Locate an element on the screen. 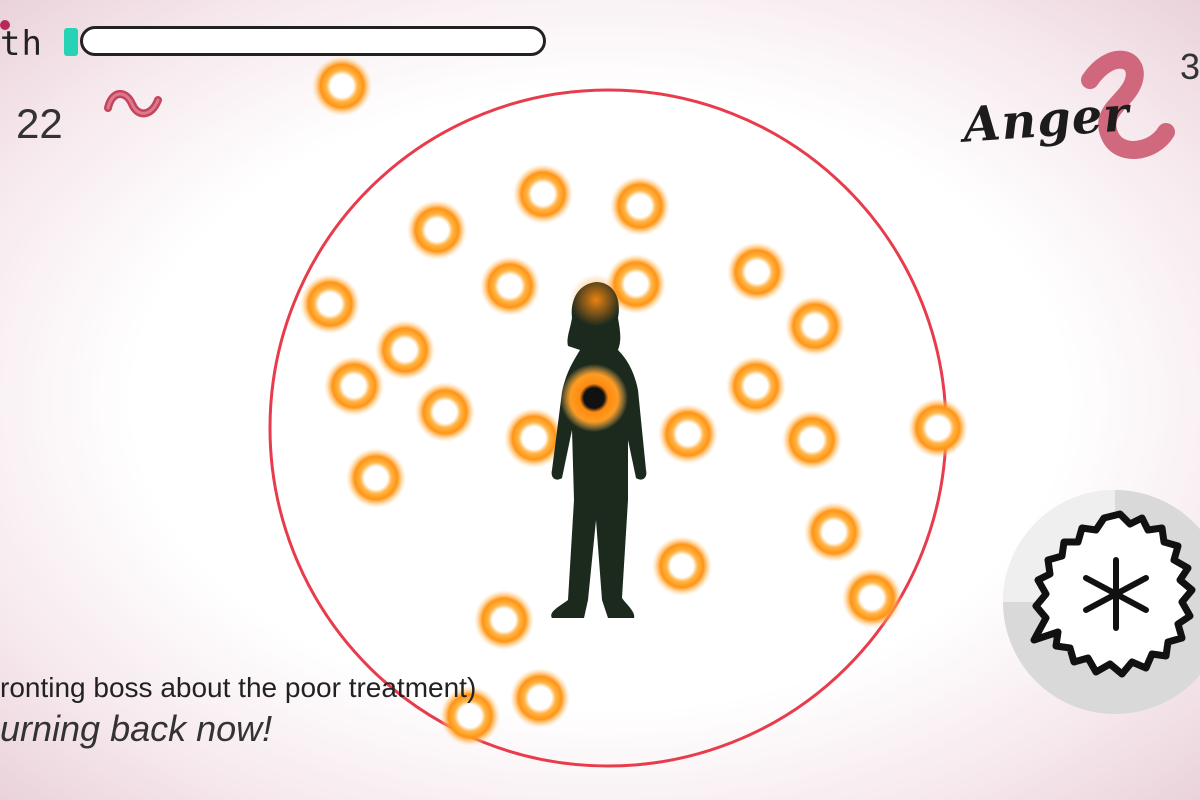  emotion-title: Anger is located at coordinates (1046, 120).